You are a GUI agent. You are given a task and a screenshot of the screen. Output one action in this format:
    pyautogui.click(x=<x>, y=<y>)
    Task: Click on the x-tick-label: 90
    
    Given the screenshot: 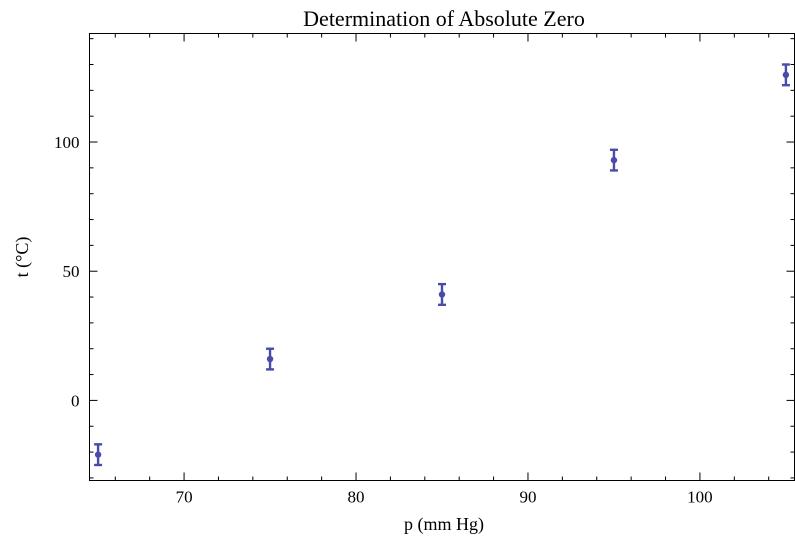 What is the action you would take?
    pyautogui.click(x=527, y=497)
    